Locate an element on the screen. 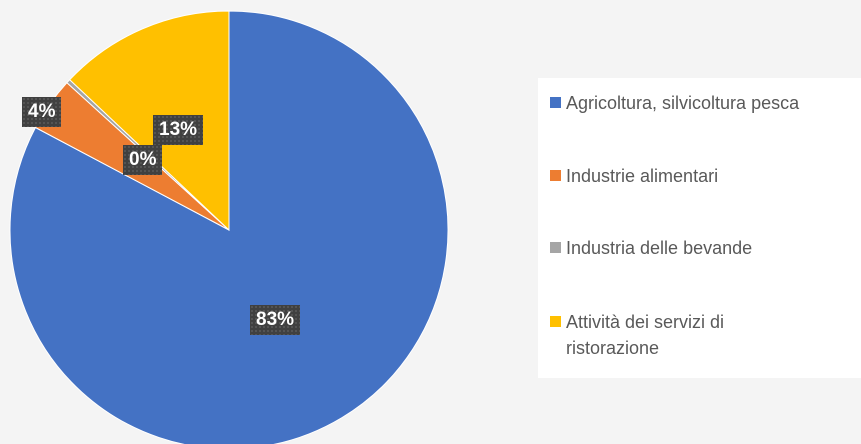  data-label-industrie-alimentari: 4% is located at coordinates (42, 112).